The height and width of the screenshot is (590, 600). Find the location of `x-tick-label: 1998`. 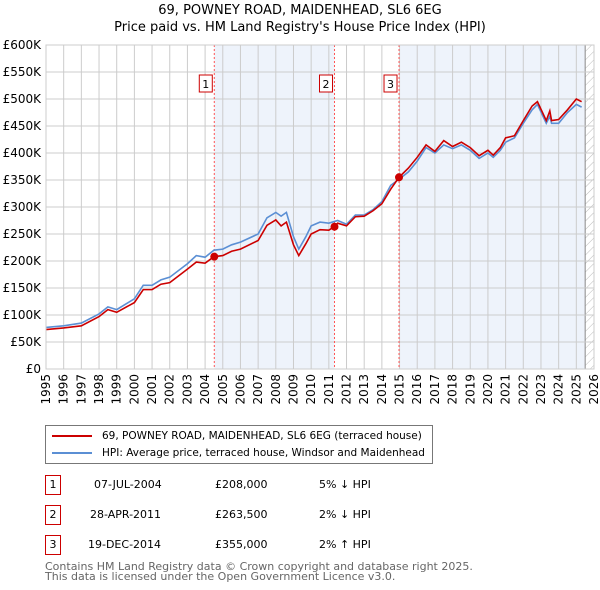

x-tick-label: 1998 is located at coordinates (99, 389).